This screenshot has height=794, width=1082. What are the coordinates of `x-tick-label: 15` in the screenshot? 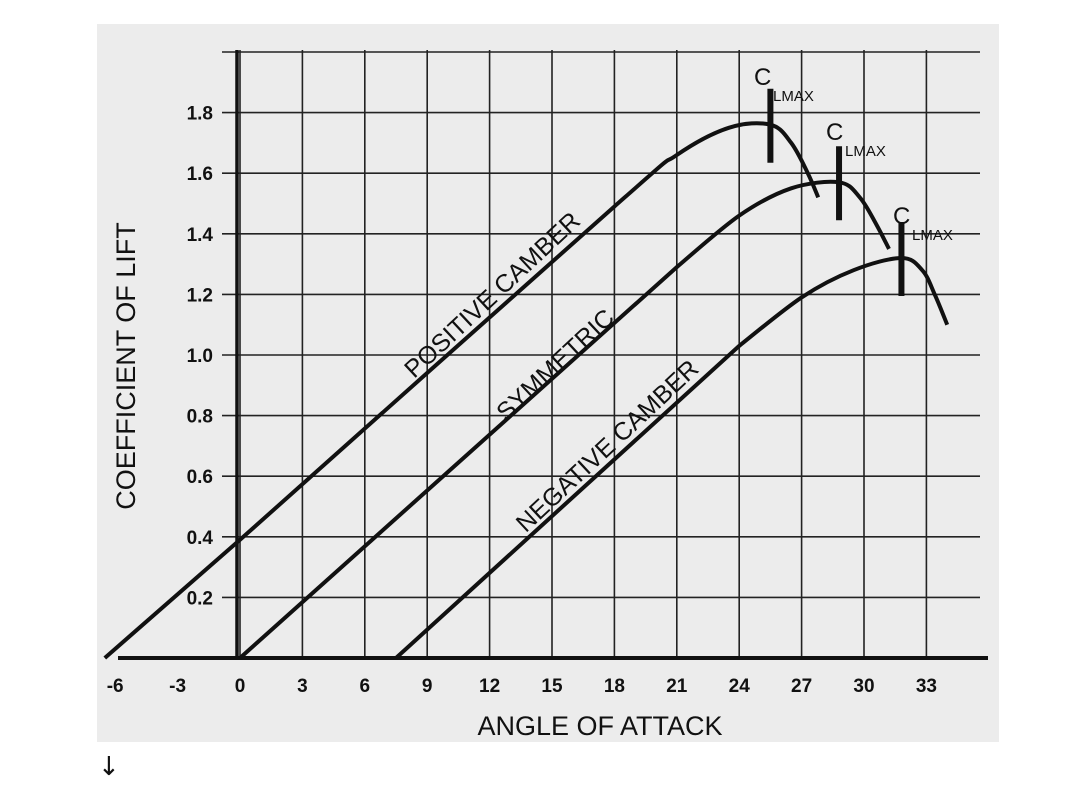 It's located at (552, 686).